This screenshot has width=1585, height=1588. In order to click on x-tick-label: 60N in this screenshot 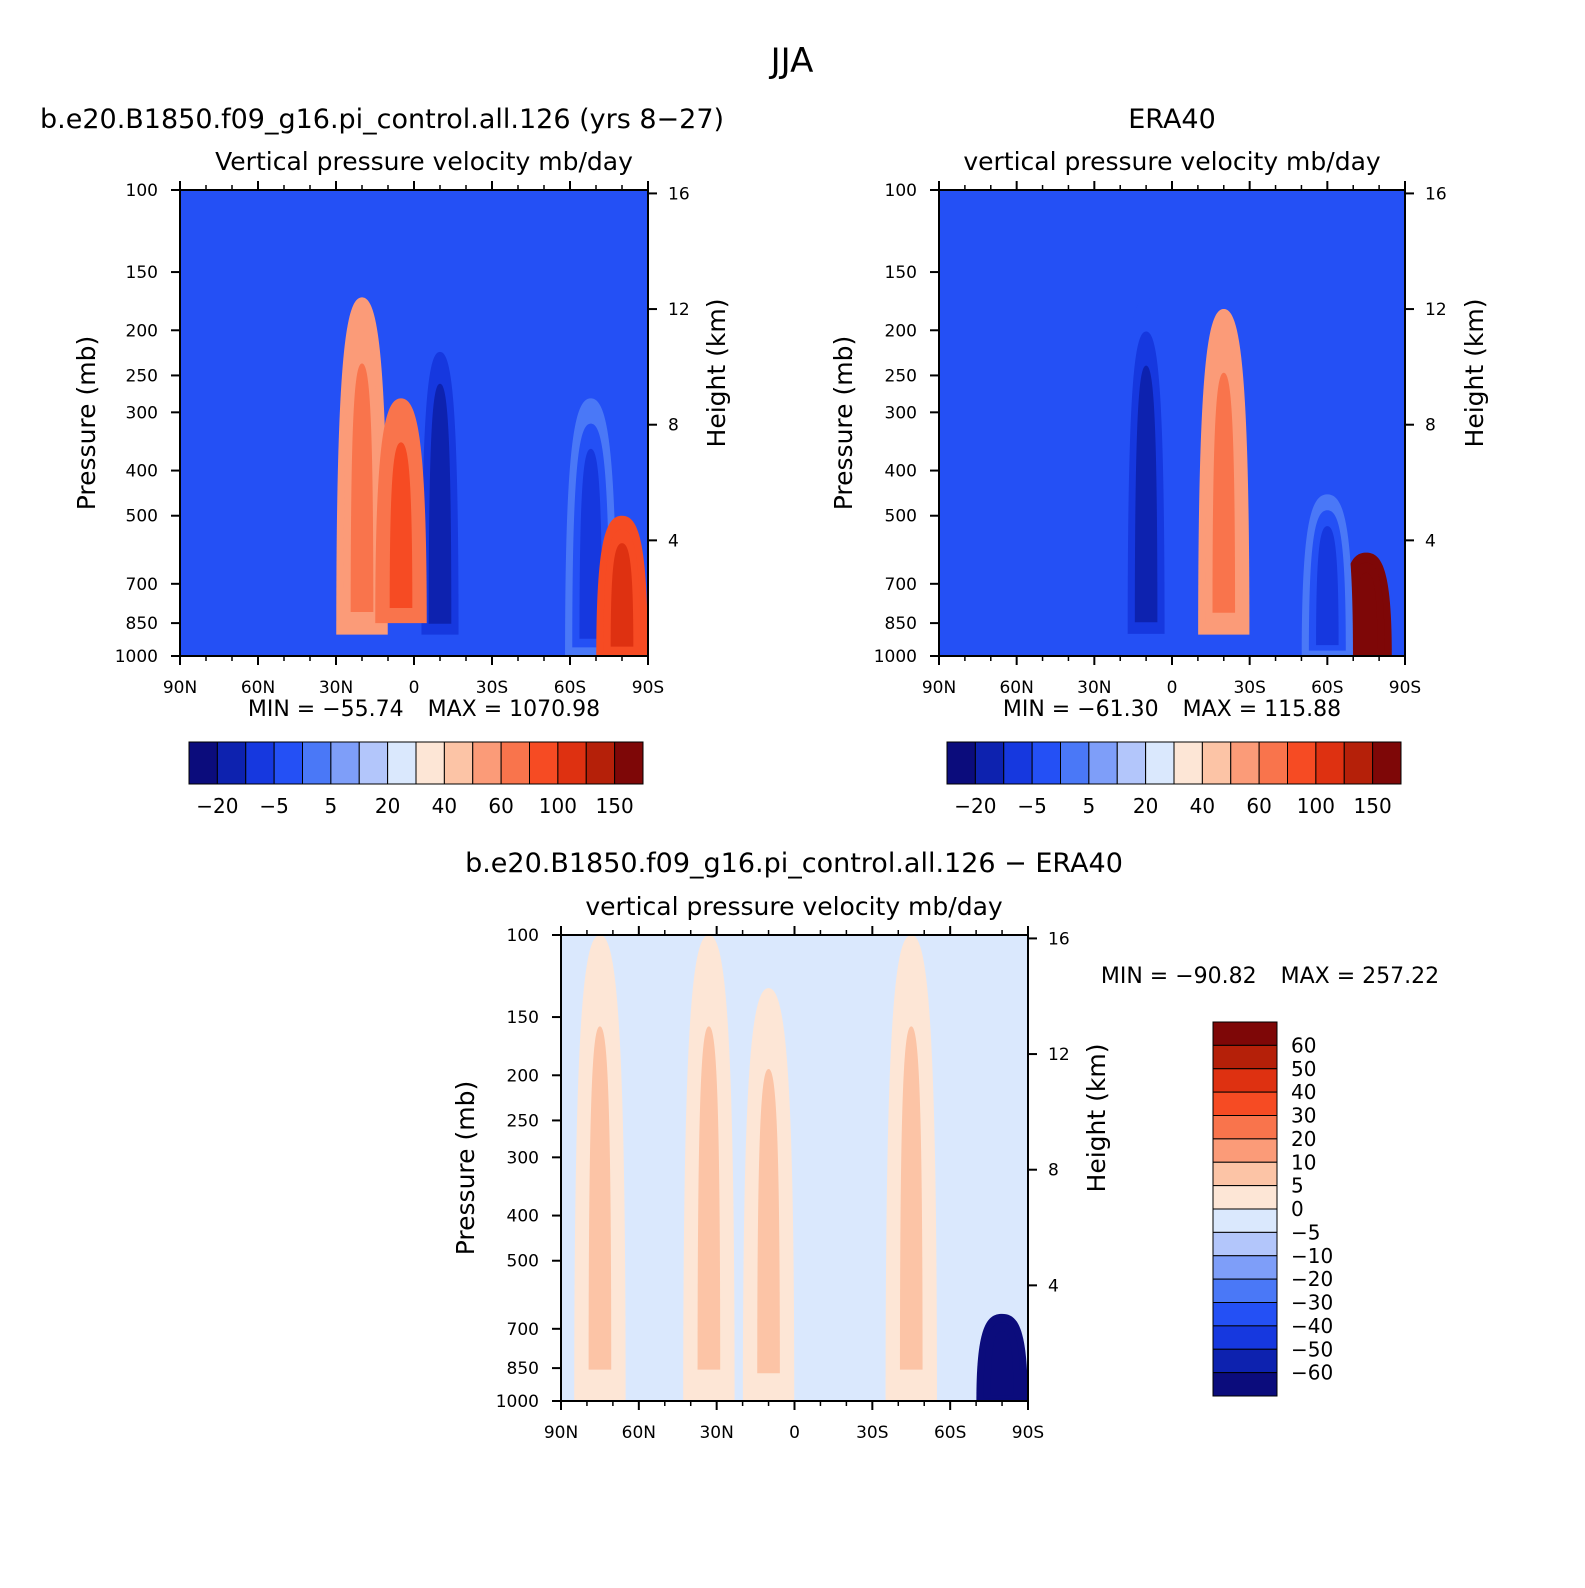, I will do `click(639, 1433)`.